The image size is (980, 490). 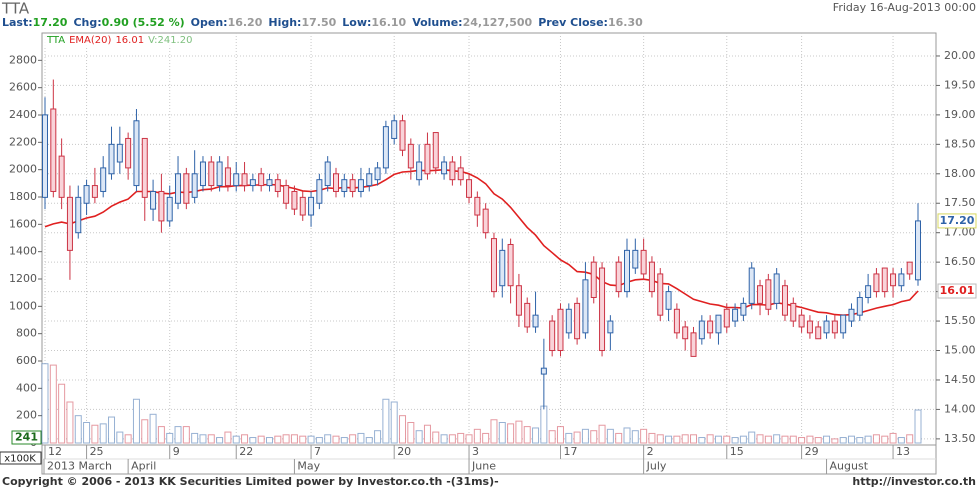 What do you see at coordinates (245, 22) in the screenshot?
I see `stat-value: 16.20` at bounding box center [245, 22].